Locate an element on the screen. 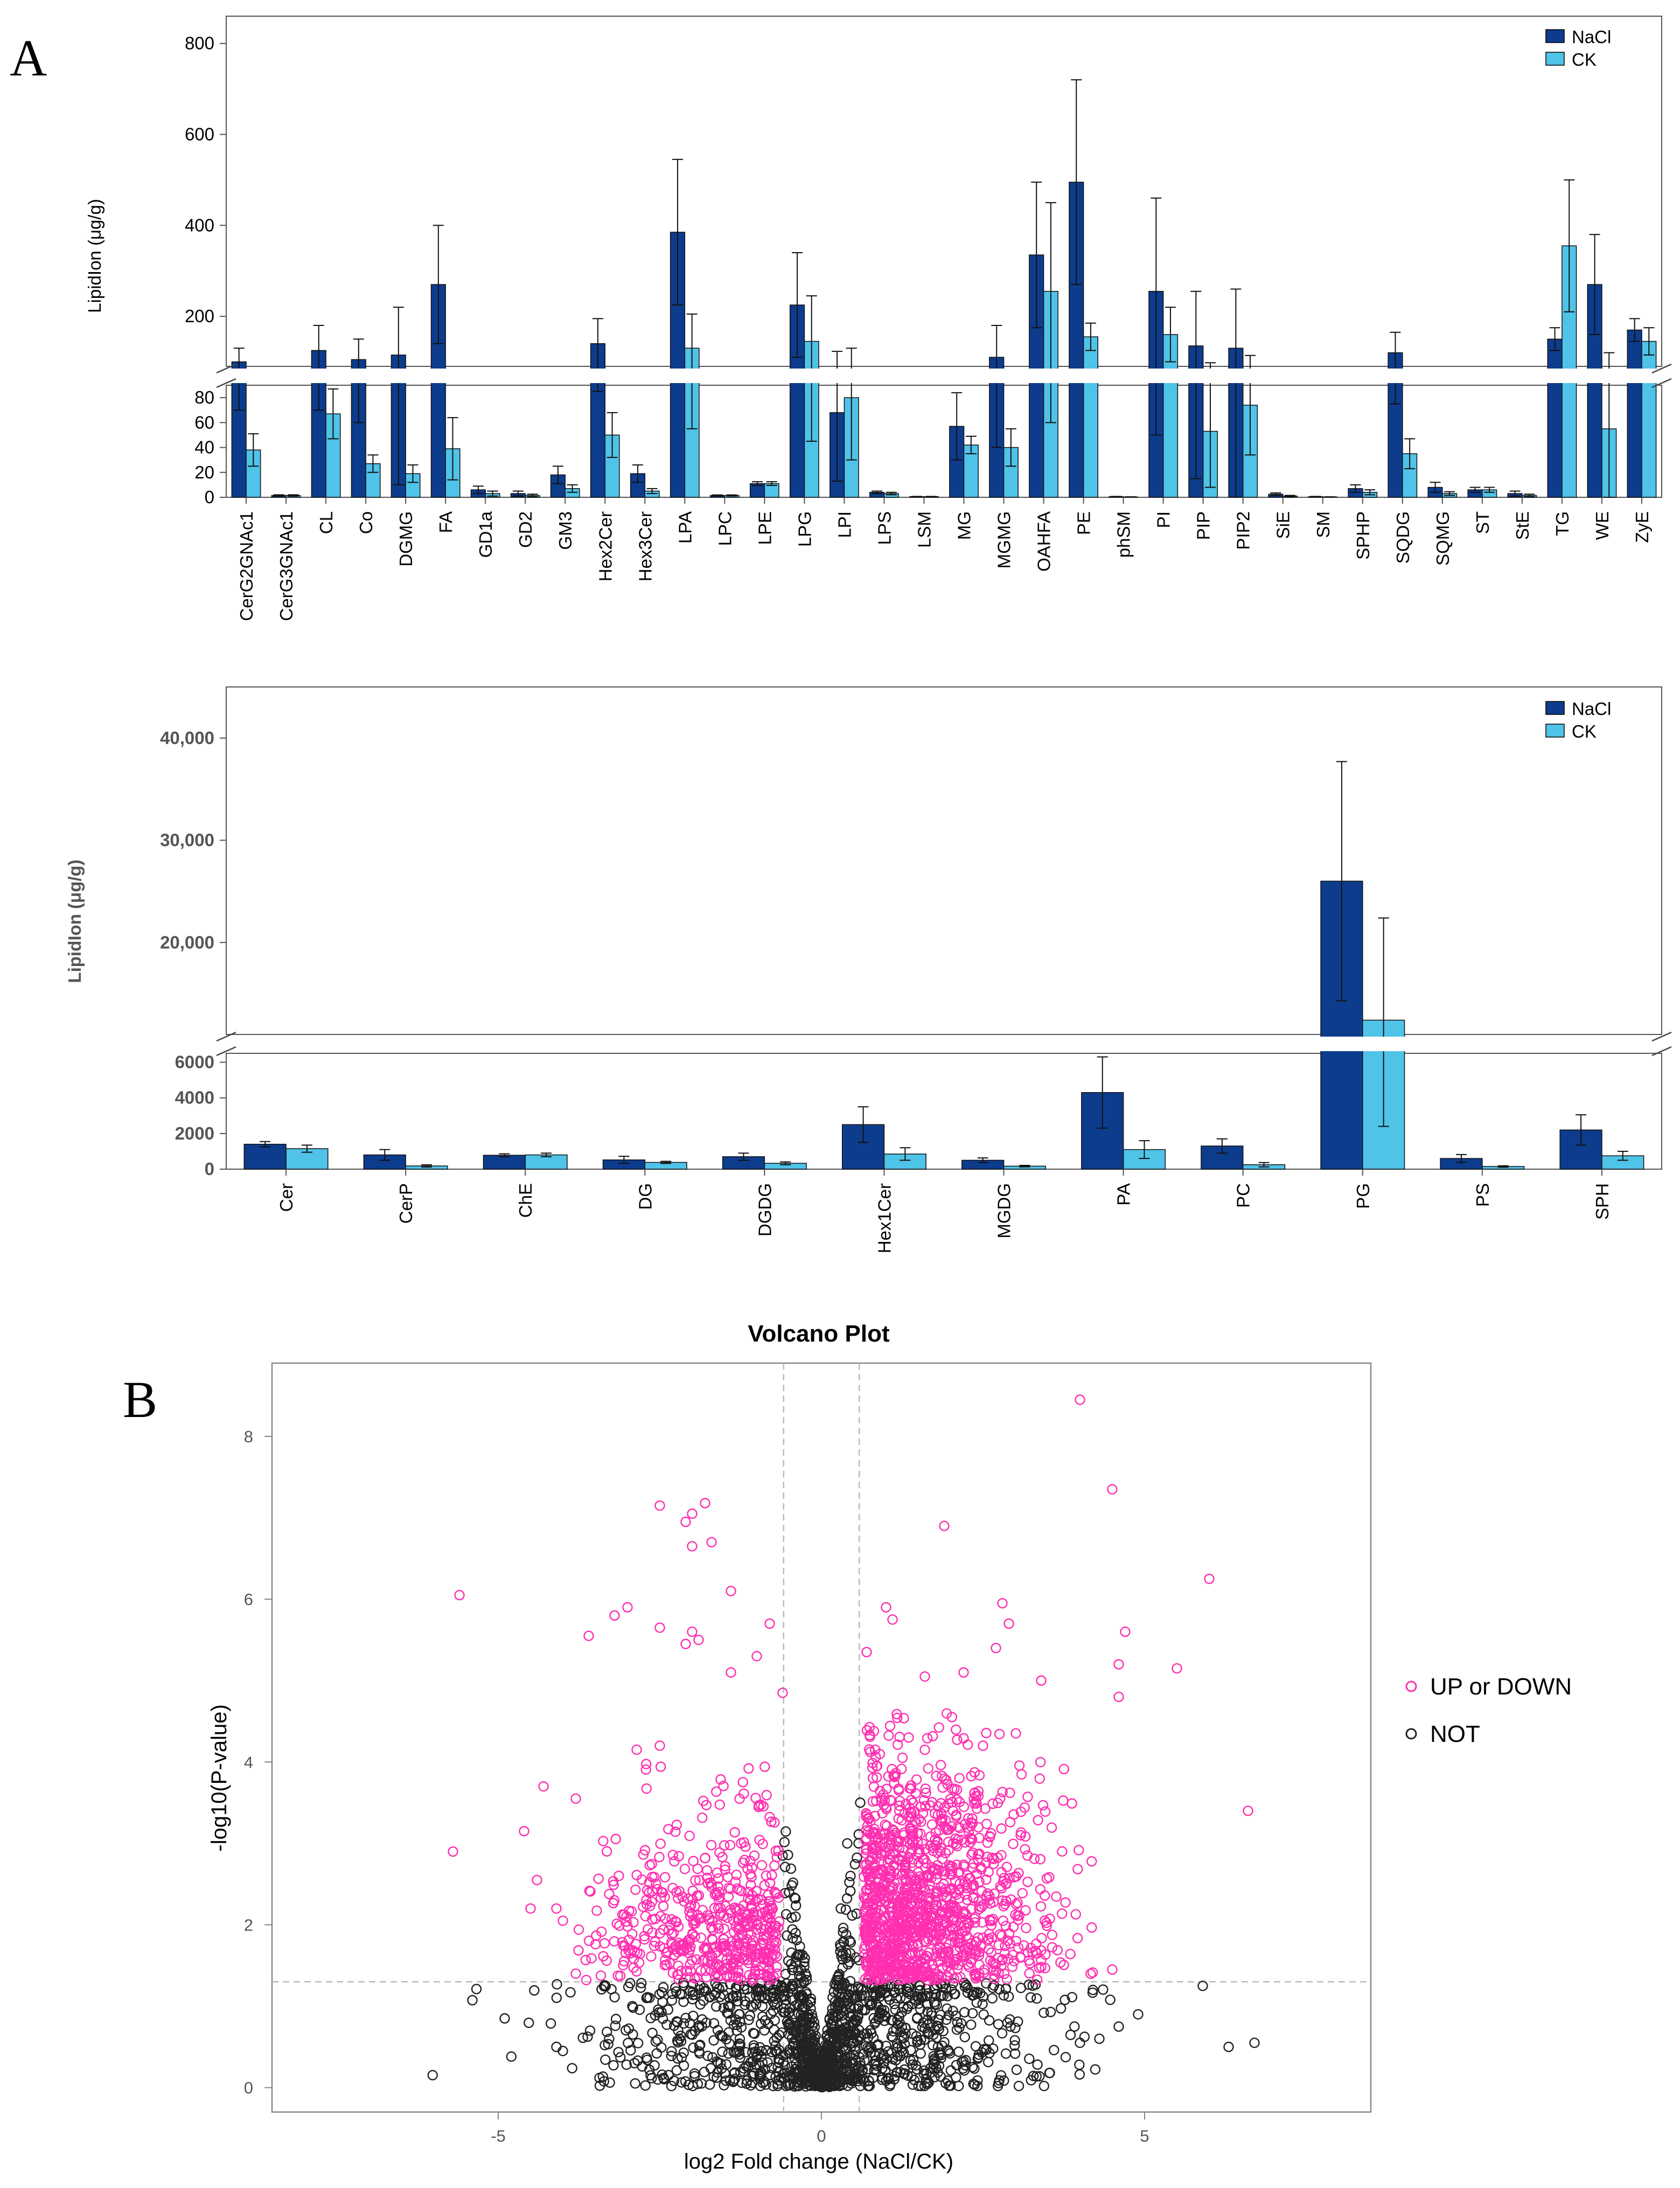 Image resolution: width=1680 pixels, height=2188 pixels. a2-errorbar-ck-PS is located at coordinates (1503, 1166).